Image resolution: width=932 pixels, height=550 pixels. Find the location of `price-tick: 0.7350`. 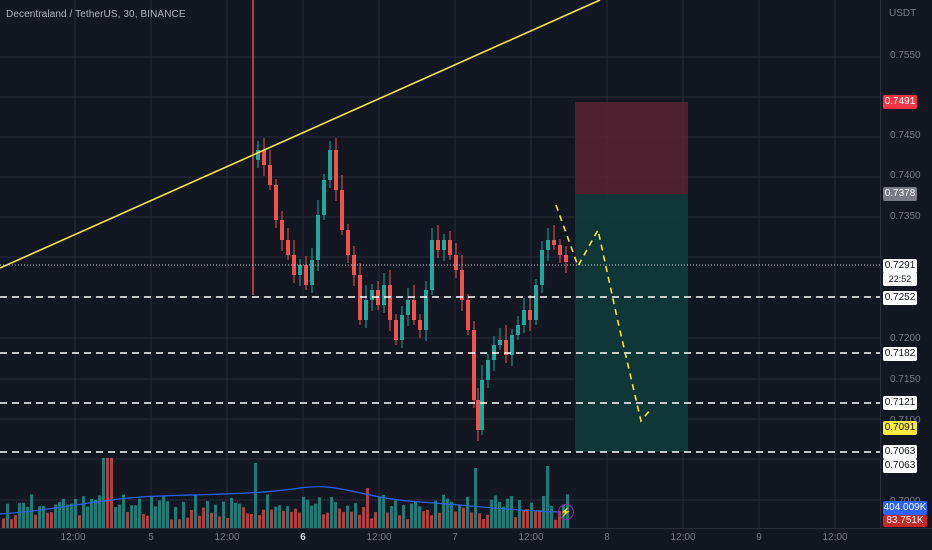

price-tick: 0.7350 is located at coordinates (905, 216).